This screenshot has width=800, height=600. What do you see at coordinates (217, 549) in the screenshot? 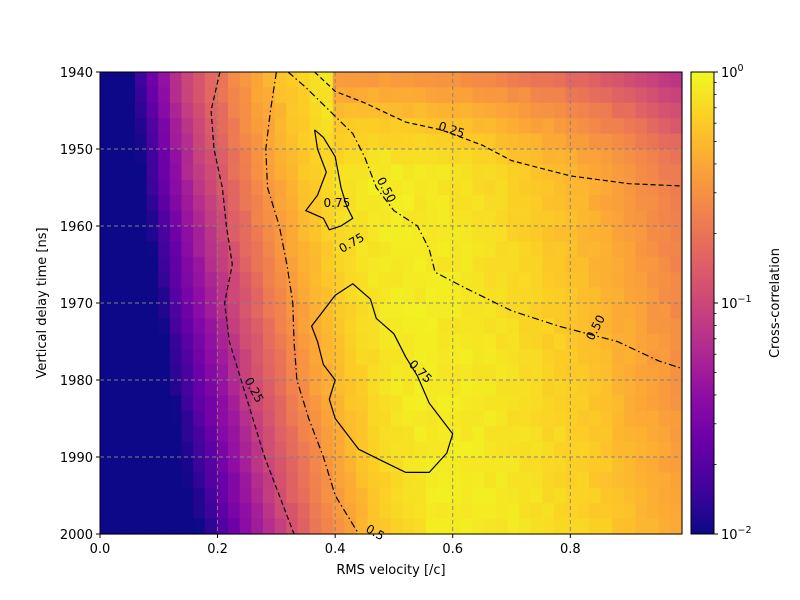
I see `x-tick-label: 0.2` at bounding box center [217, 549].